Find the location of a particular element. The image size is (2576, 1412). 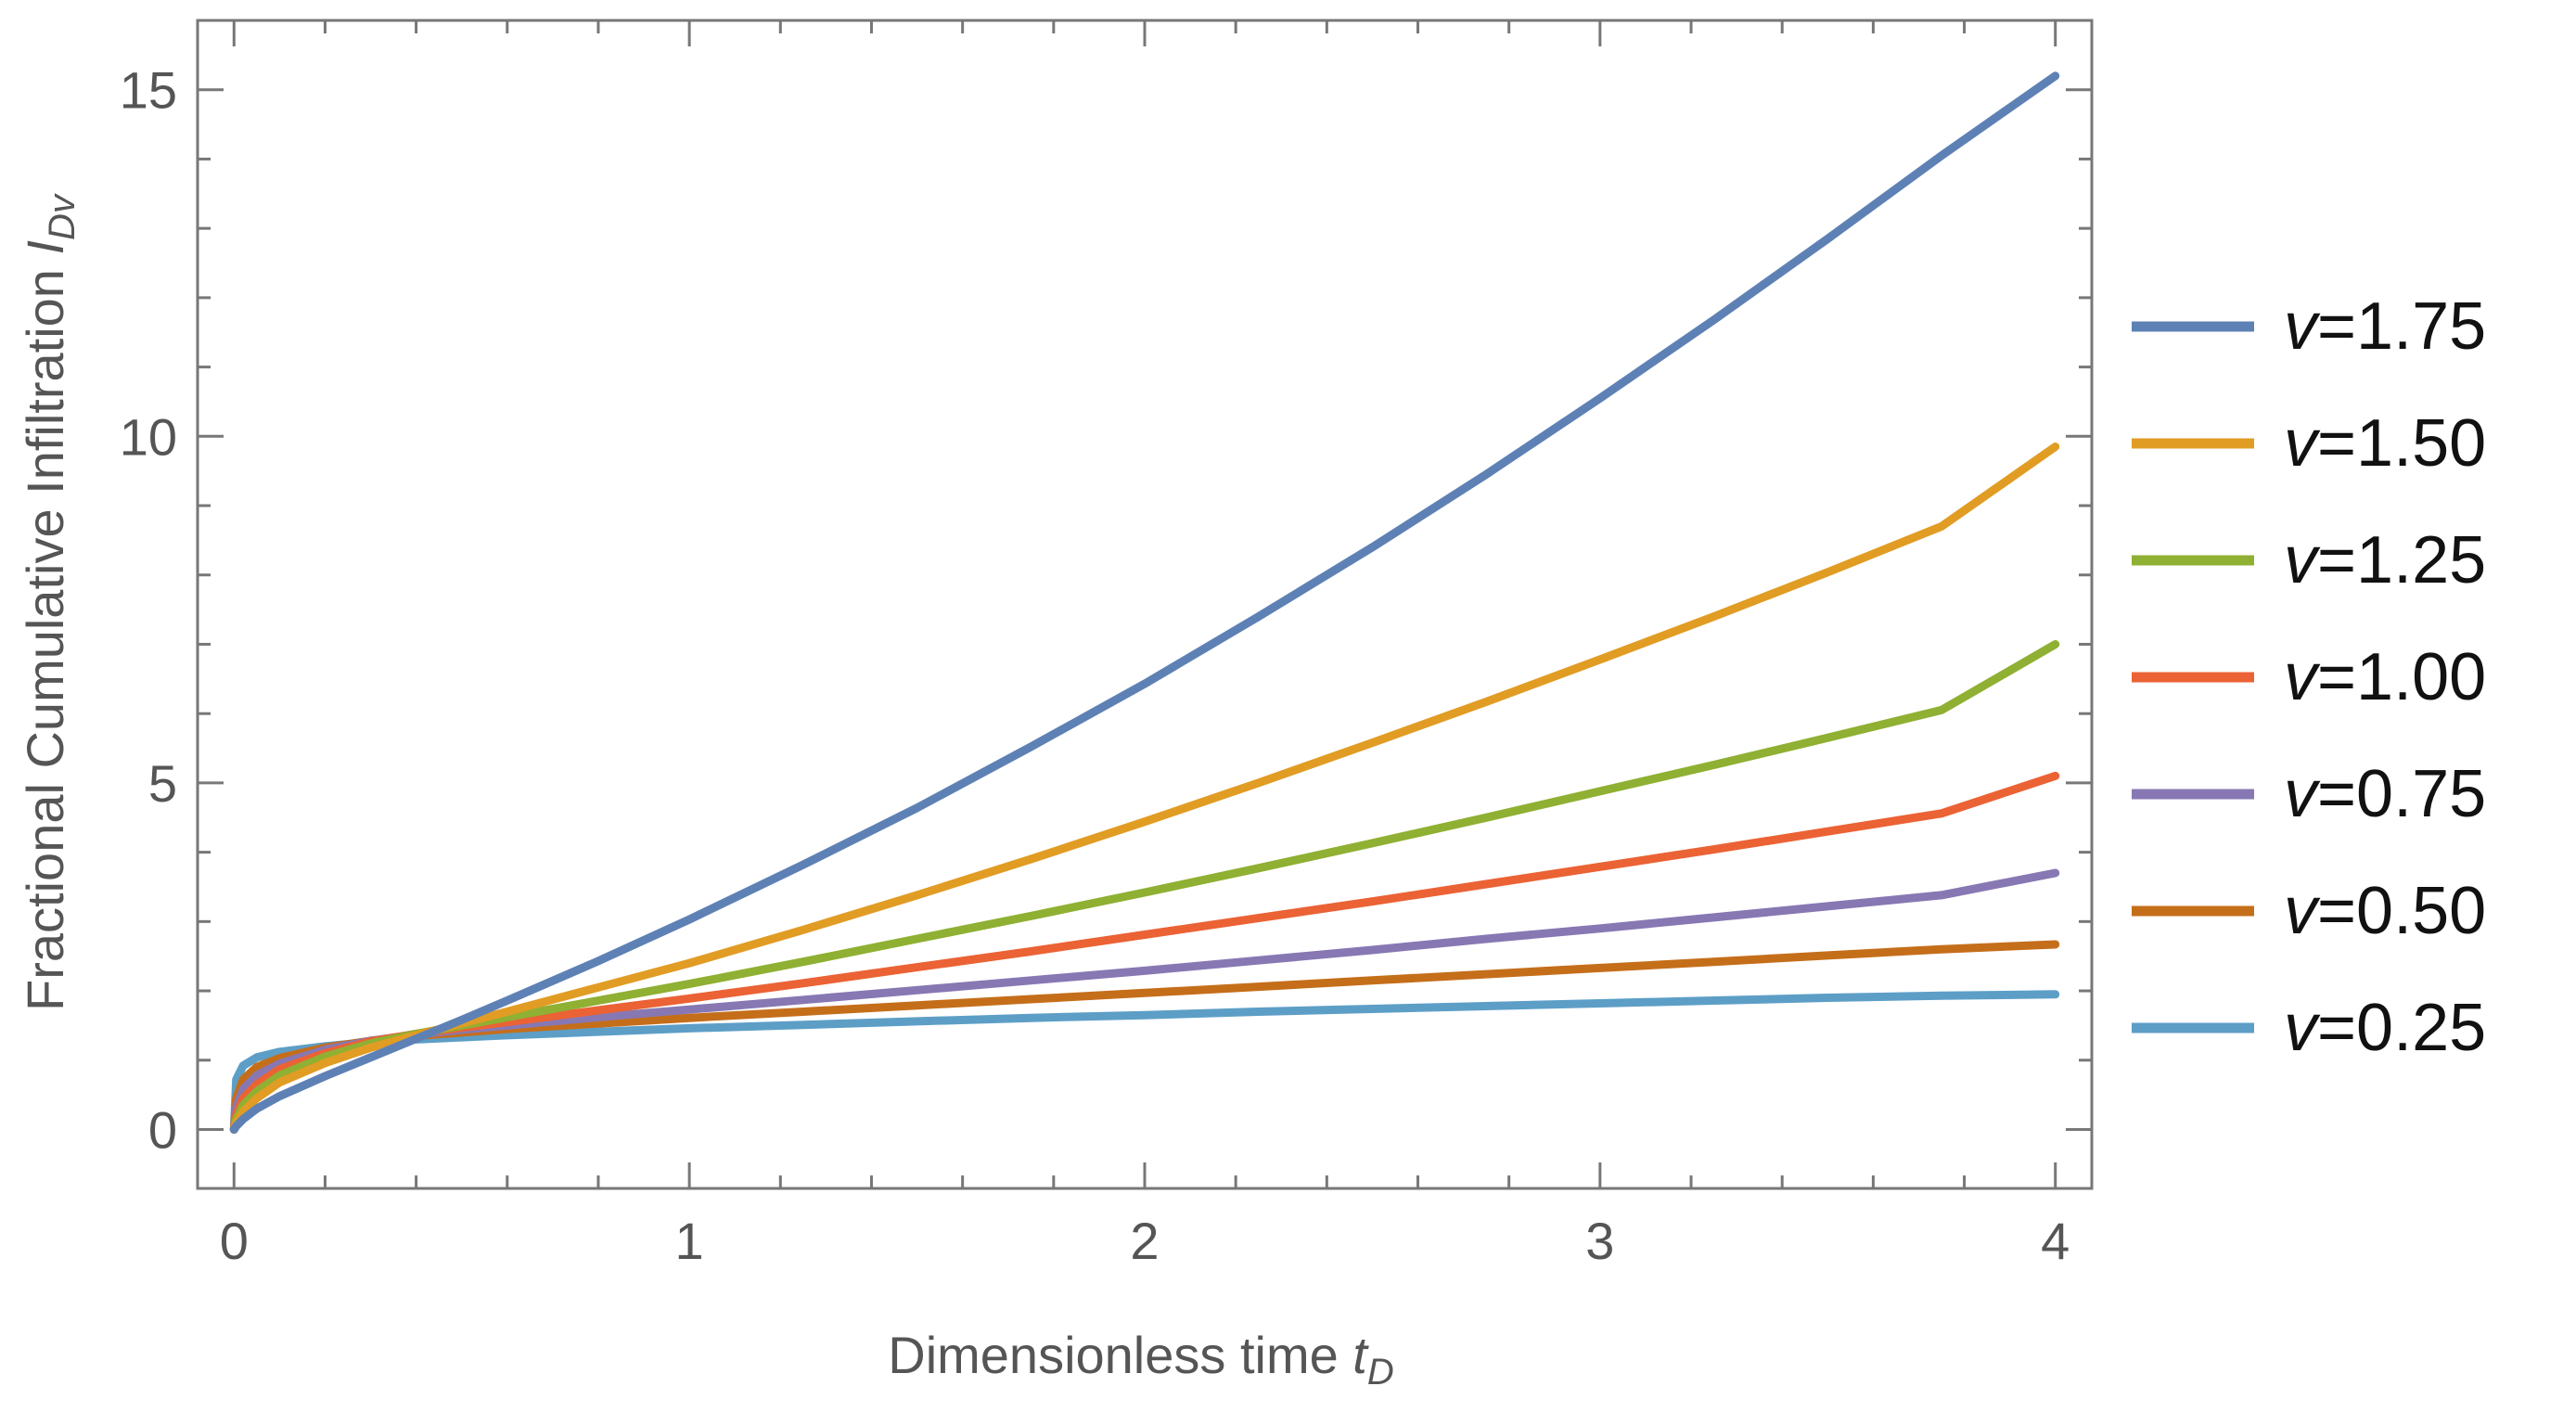

series-line-v025 is located at coordinates (1144, 1062).